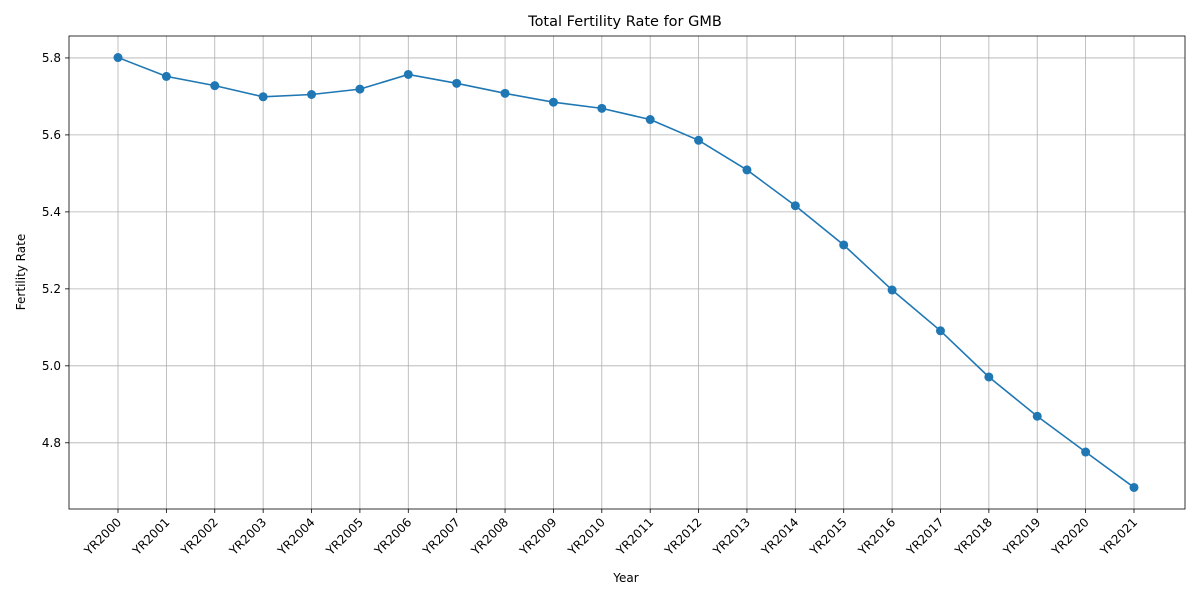 The height and width of the screenshot is (600, 1200). What do you see at coordinates (51, 135) in the screenshot?
I see `y-tick-label: 5.6` at bounding box center [51, 135].